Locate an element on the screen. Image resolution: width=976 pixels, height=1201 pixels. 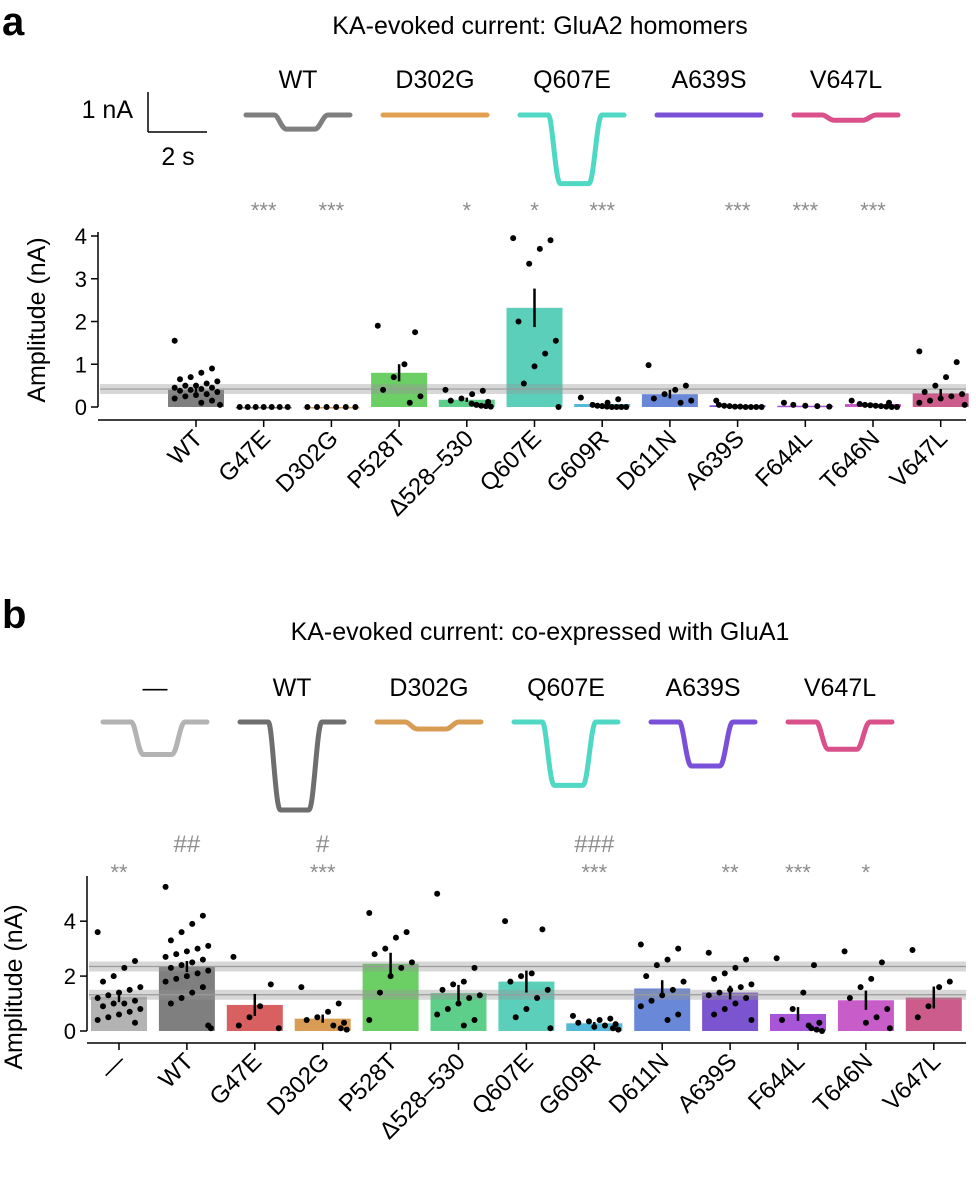
panel-a-point-v647l is located at coordinates (962, 394).